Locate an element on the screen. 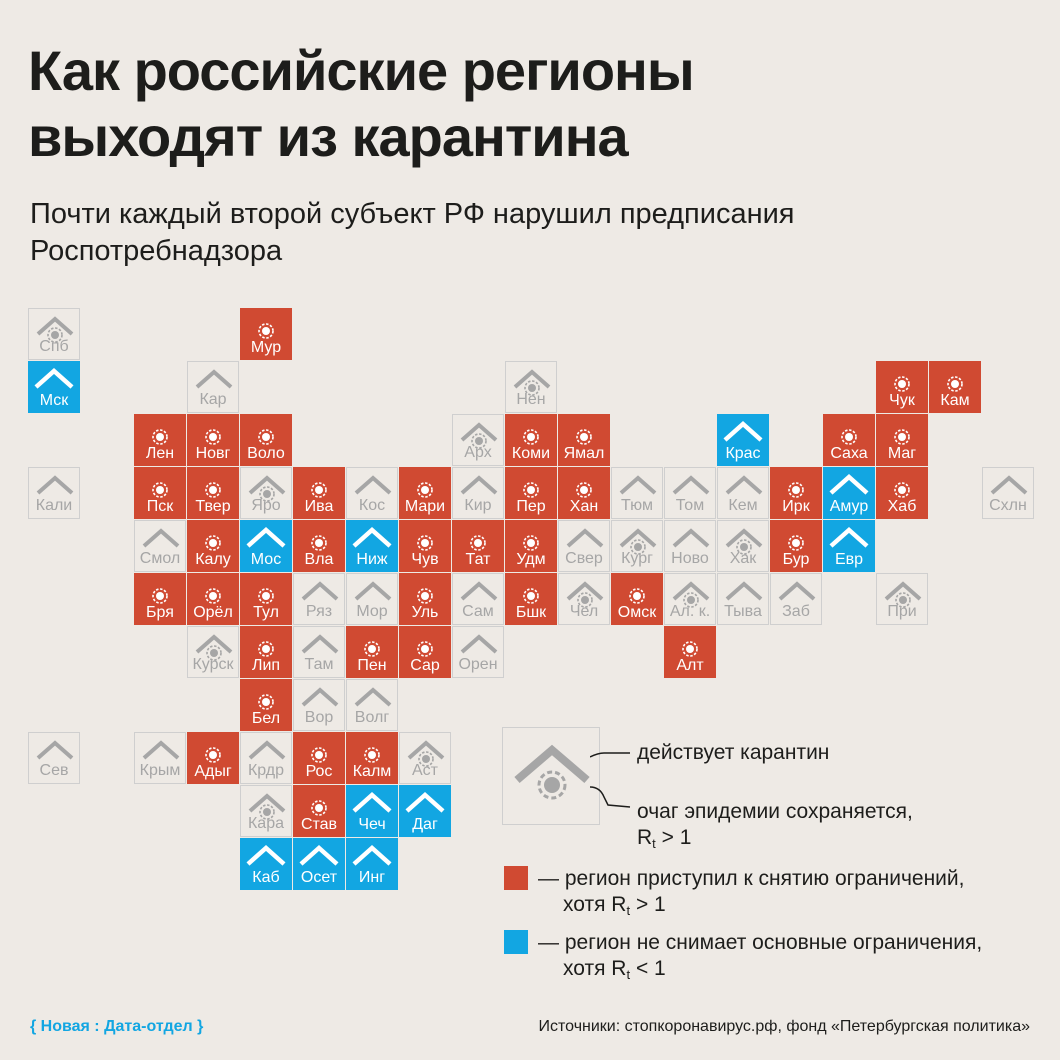  region-tile: Заб is located at coordinates (796, 599).